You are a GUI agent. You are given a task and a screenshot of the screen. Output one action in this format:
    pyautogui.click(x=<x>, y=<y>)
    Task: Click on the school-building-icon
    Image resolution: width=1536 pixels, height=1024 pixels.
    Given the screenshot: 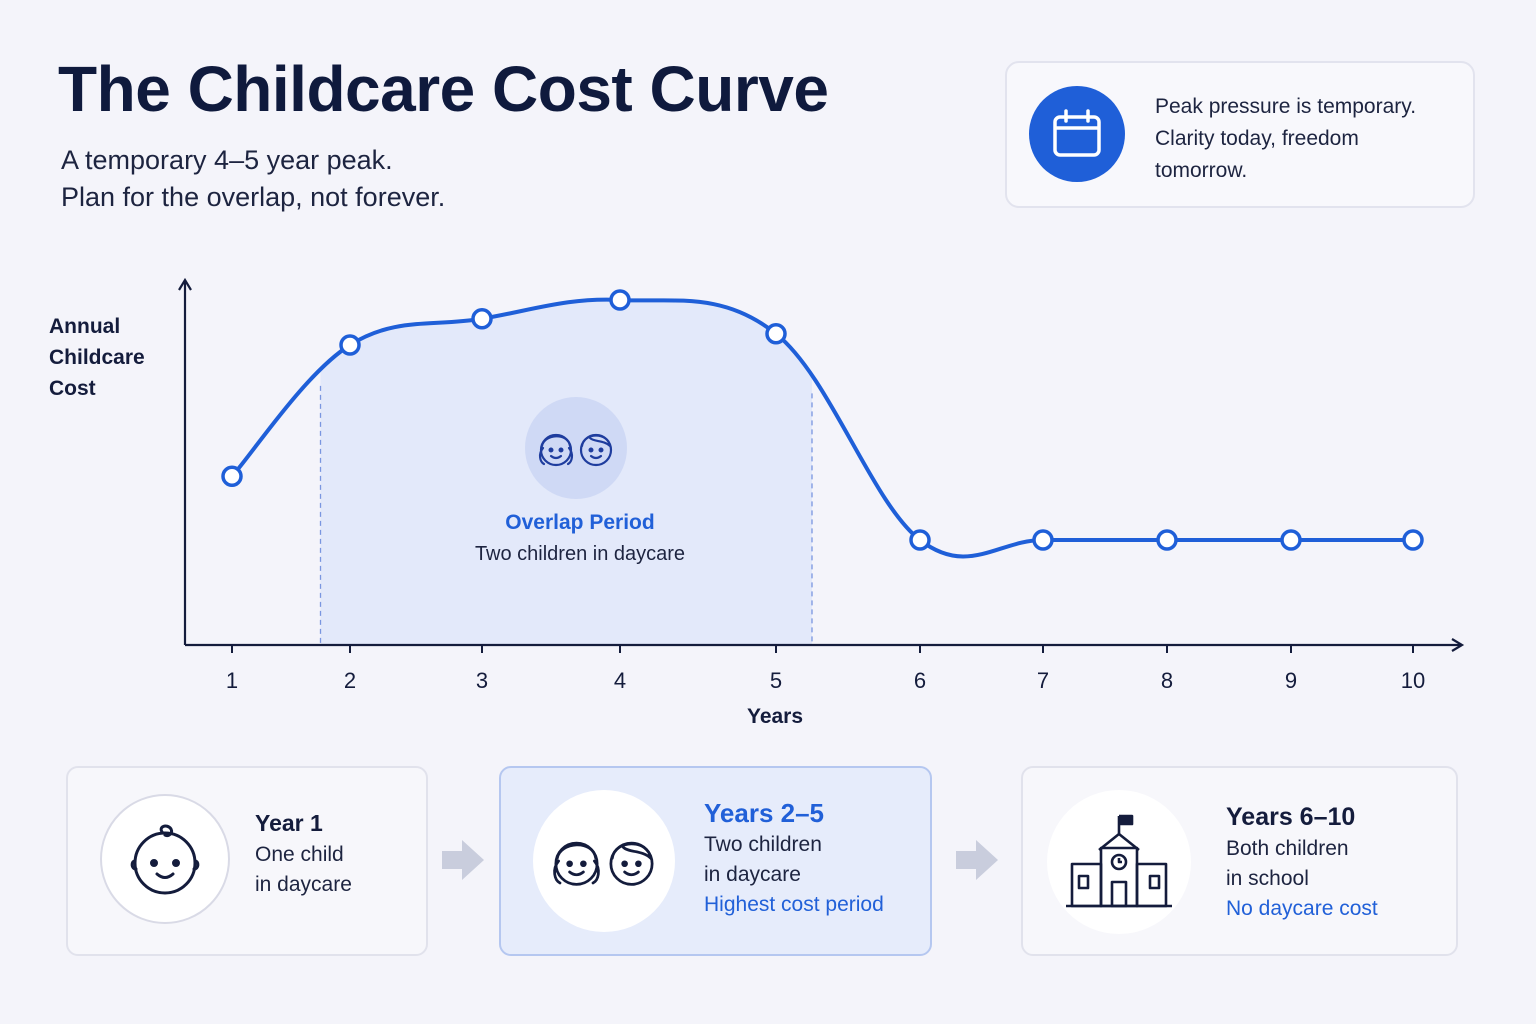 What is the action you would take?
    pyautogui.click(x=1119, y=861)
    